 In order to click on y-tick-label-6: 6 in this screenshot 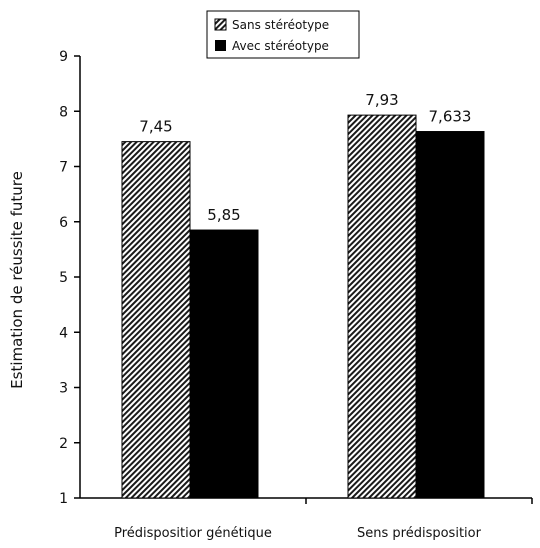, I will do `click(63, 223)`.